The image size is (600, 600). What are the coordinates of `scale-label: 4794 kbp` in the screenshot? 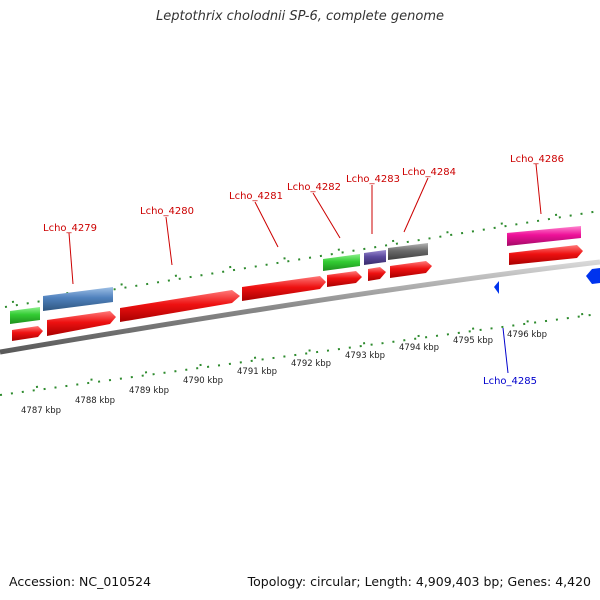 It's located at (419, 348).